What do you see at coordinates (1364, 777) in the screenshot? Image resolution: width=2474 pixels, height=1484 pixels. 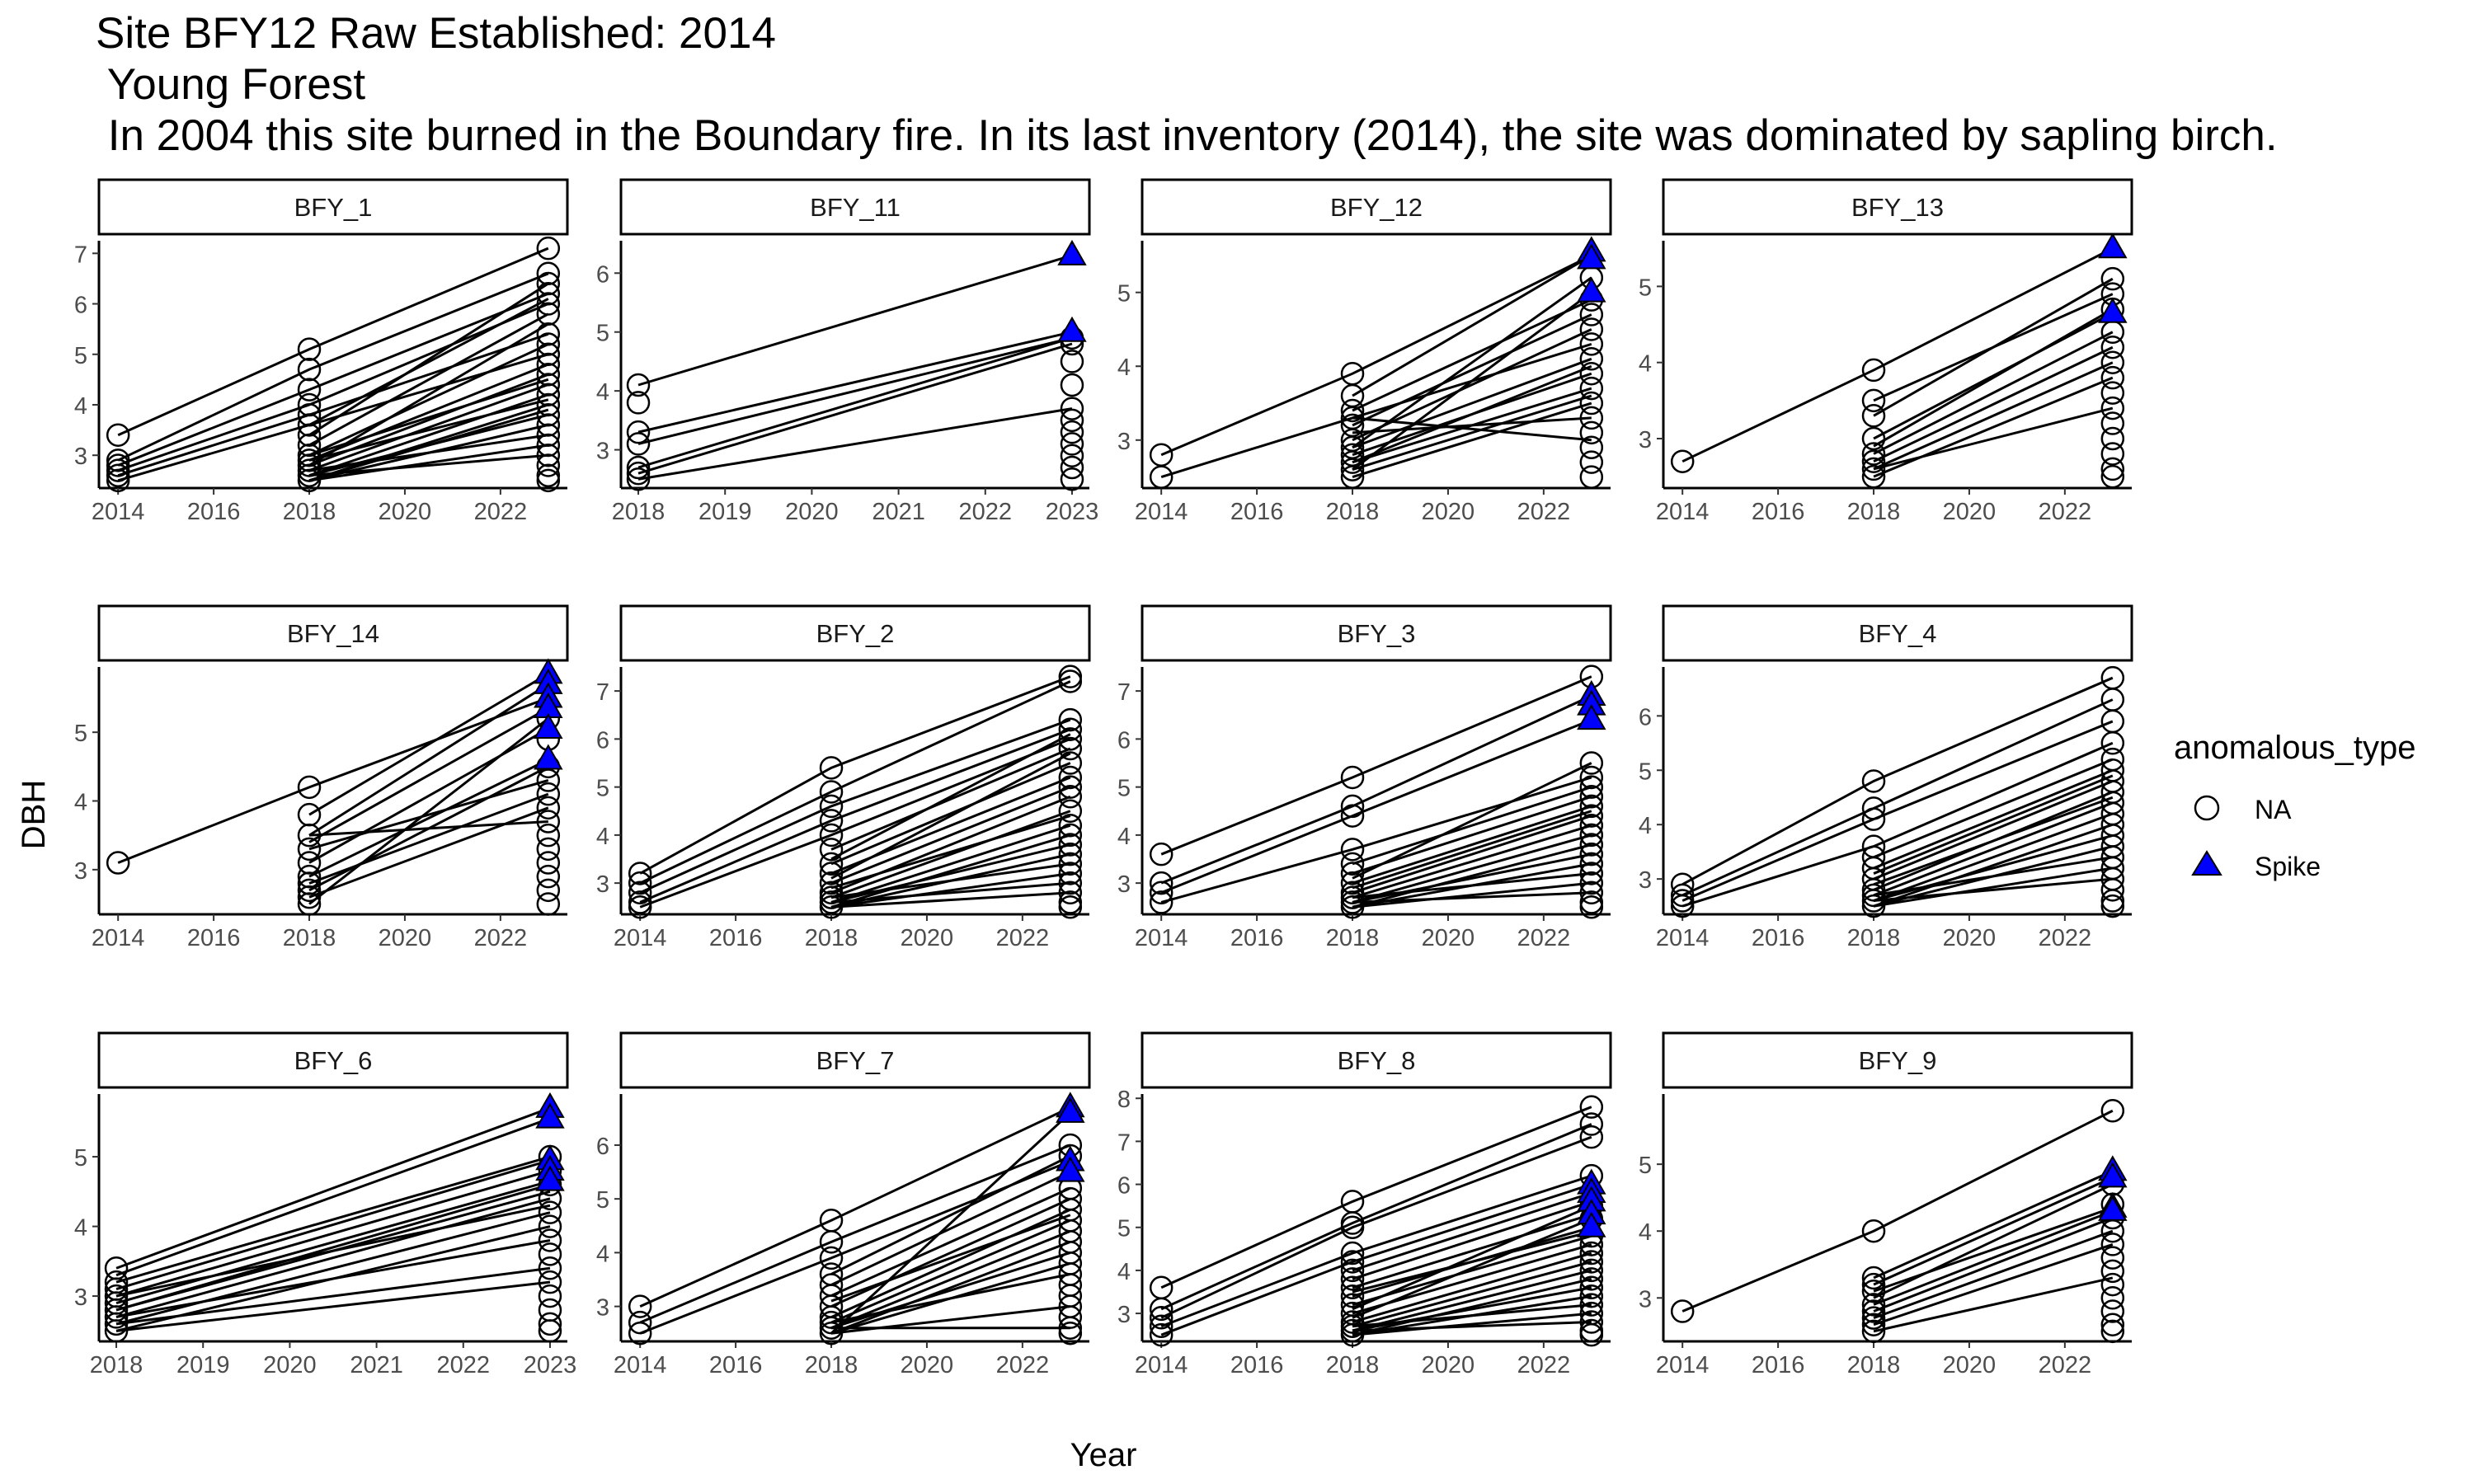 I see `facet-panel-BFY_3: BFY_3 3 4 5 6 7 2014 2016 2018 2020 2022` at bounding box center [1364, 777].